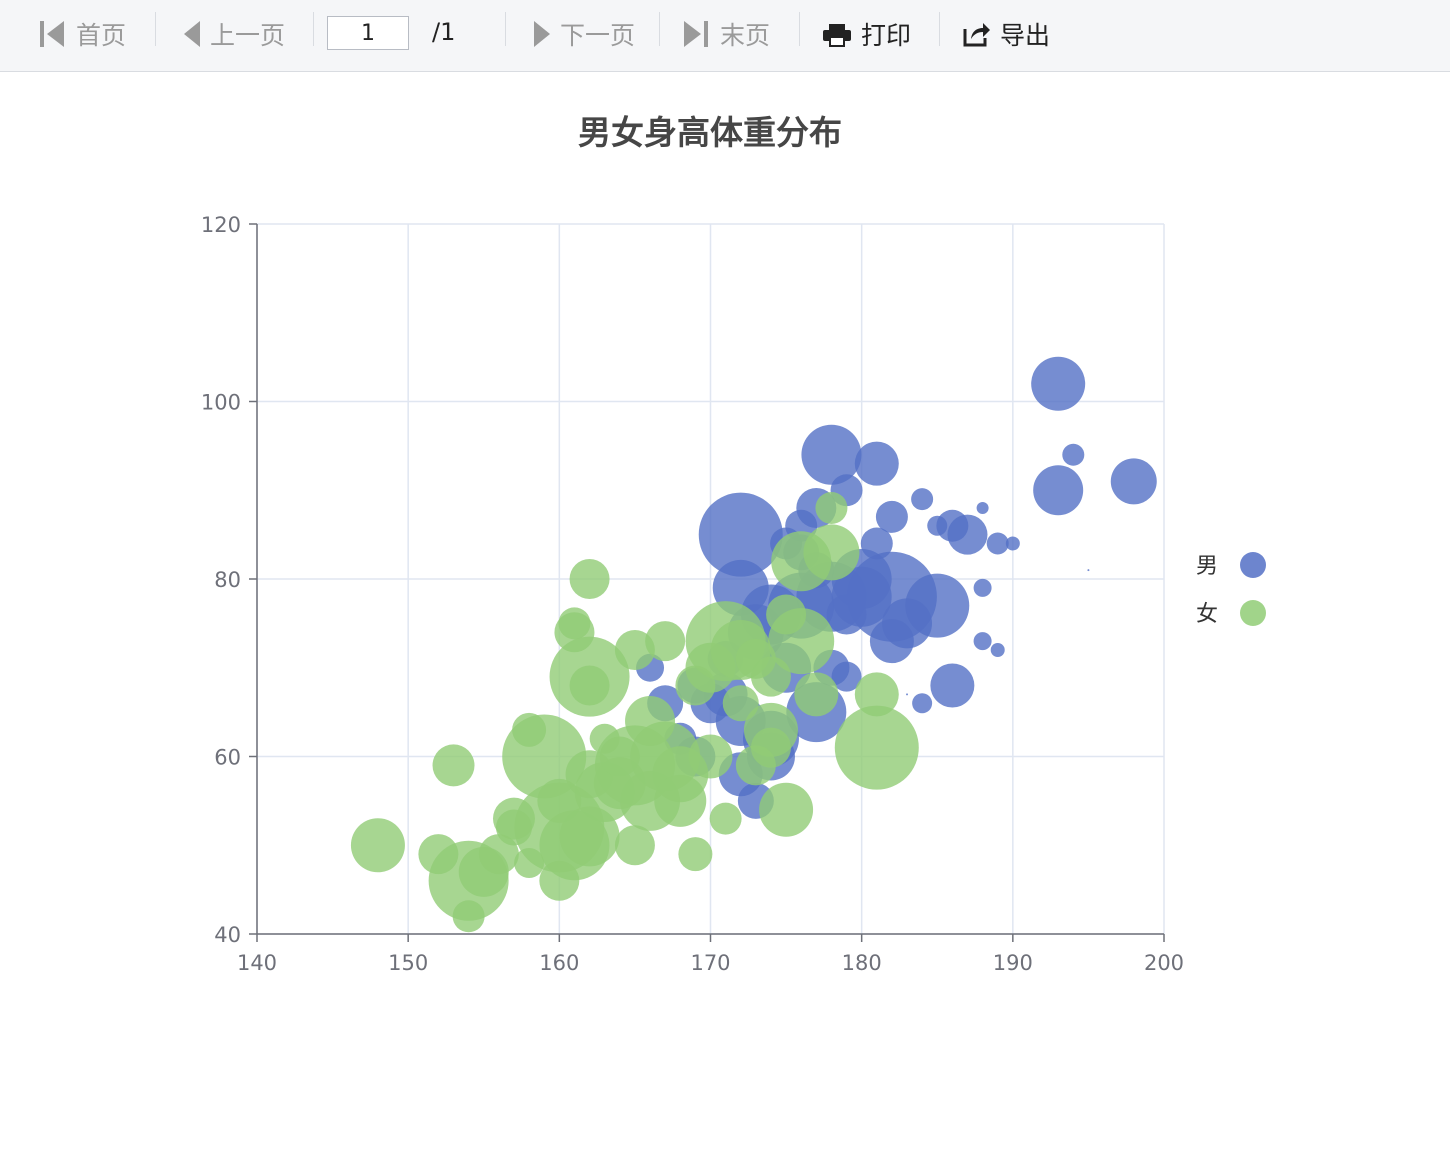 This screenshot has height=1164, width=1450. What do you see at coordinates (227, 580) in the screenshot?
I see `y-tick-label: 80` at bounding box center [227, 580].